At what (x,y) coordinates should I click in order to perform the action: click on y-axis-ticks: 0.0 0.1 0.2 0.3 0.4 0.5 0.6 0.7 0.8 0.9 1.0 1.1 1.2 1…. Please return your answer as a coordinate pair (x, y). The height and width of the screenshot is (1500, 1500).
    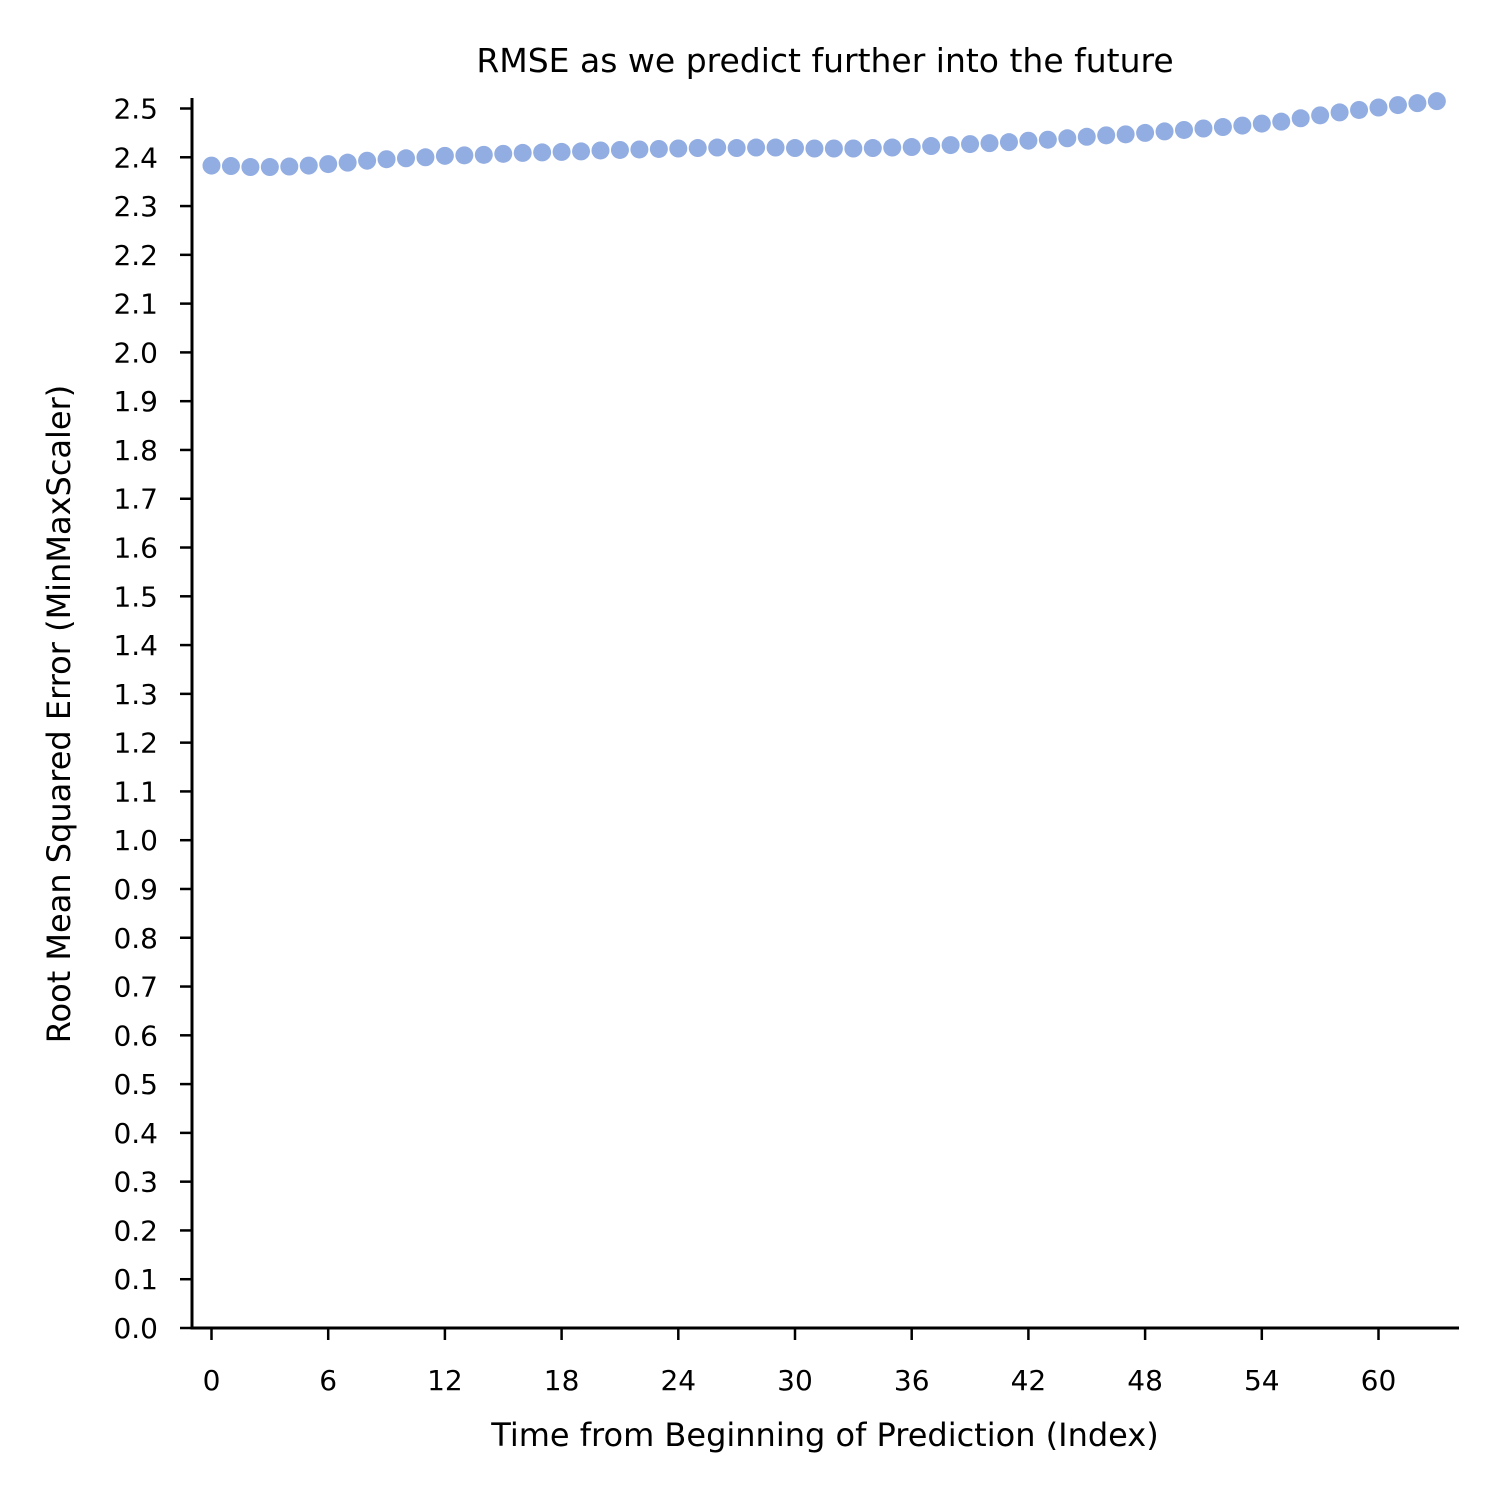
    Looking at the image, I should click on (152, 719).